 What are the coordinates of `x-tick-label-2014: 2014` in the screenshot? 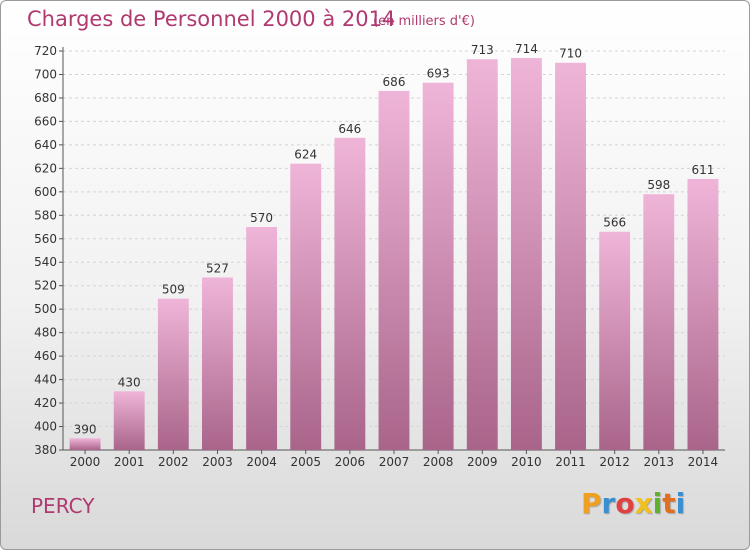 It's located at (703, 462).